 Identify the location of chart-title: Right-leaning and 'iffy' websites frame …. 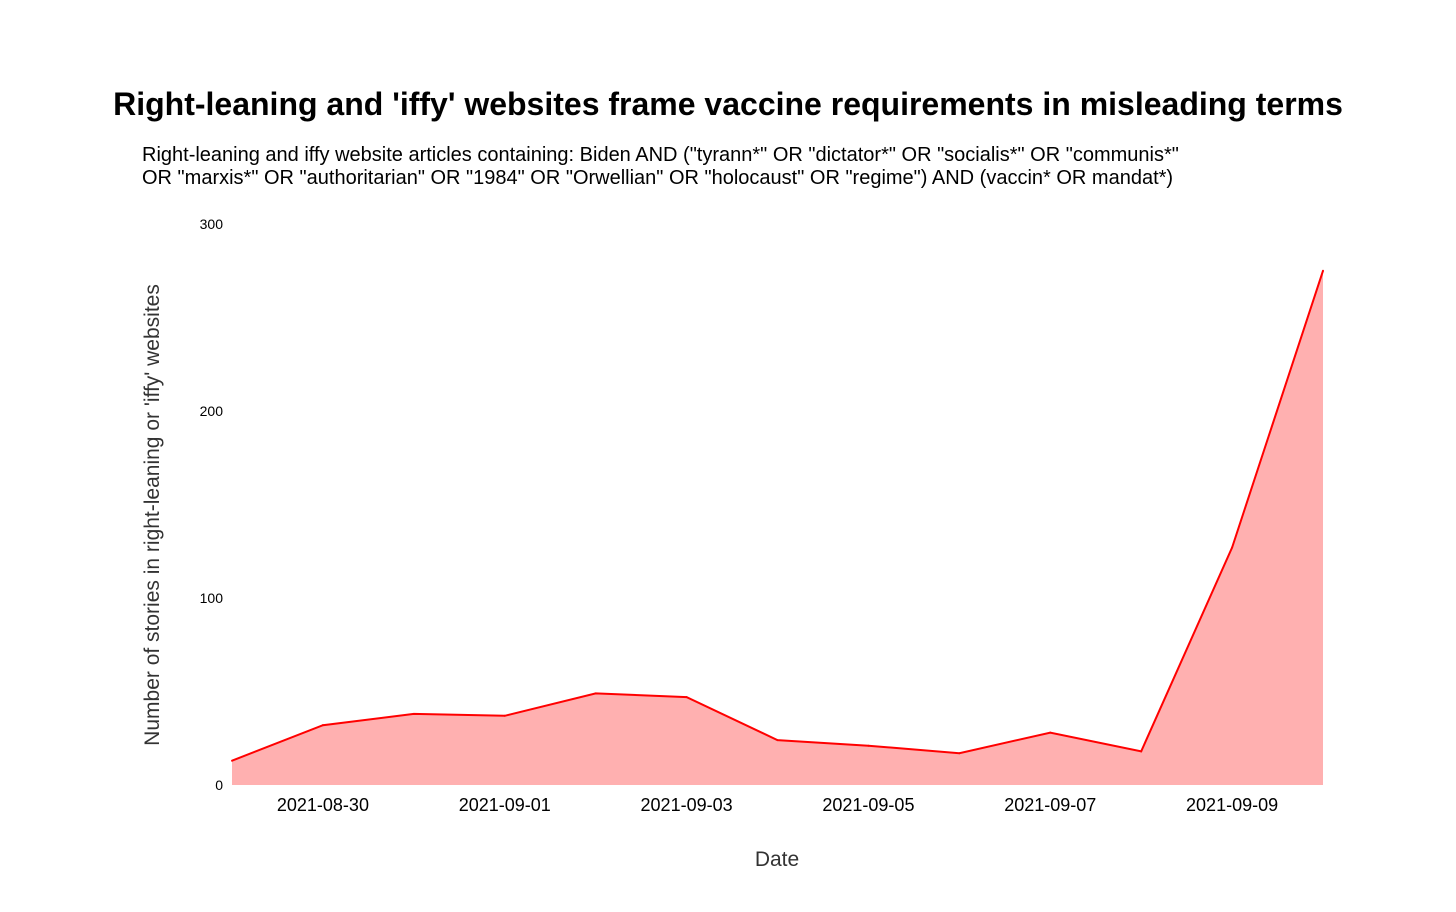
(728, 104).